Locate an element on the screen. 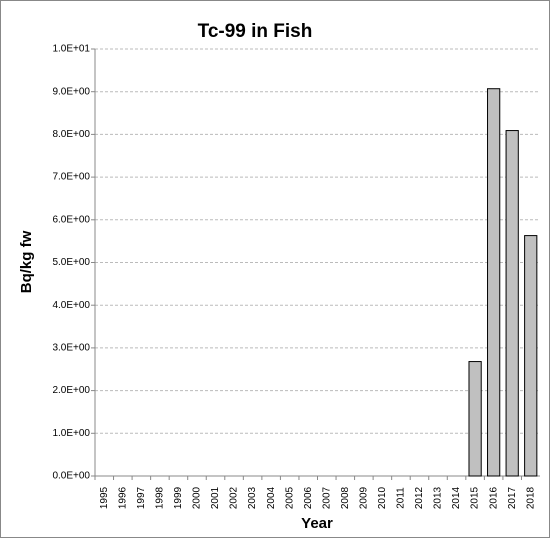 The height and width of the screenshot is (538, 550). x-axis-label: Year is located at coordinates (317, 523).